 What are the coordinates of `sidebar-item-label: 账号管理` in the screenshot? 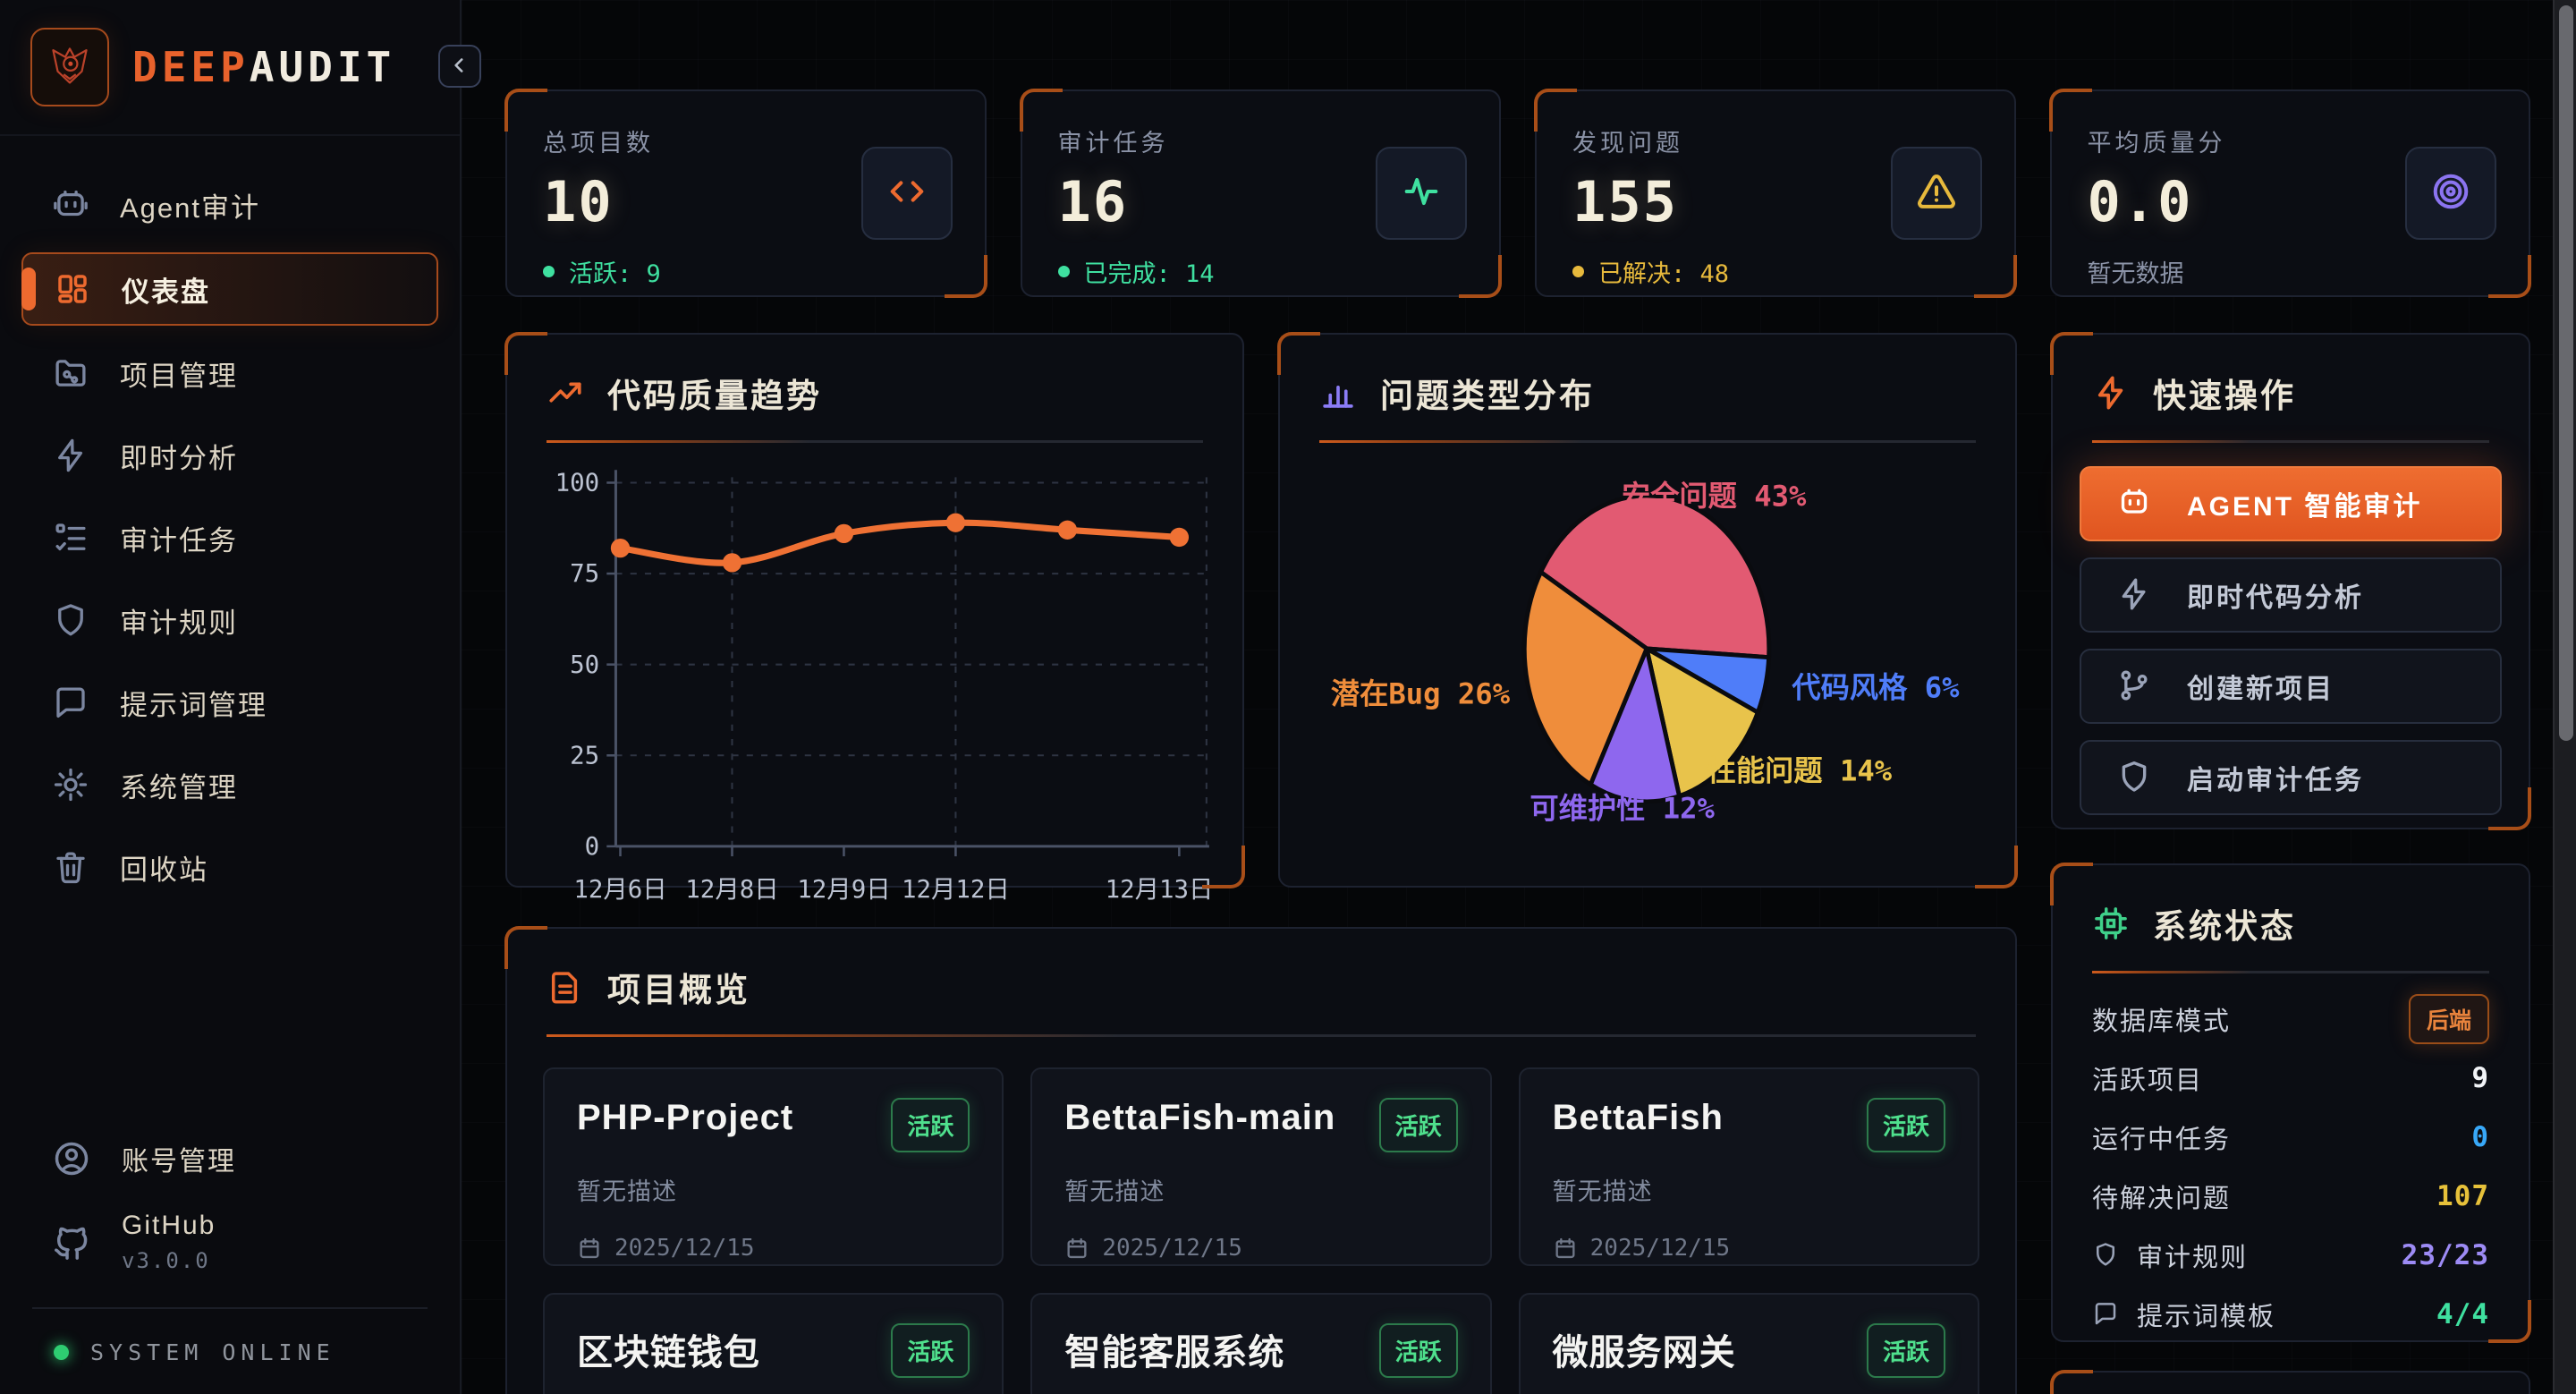 It's located at (179, 1162).